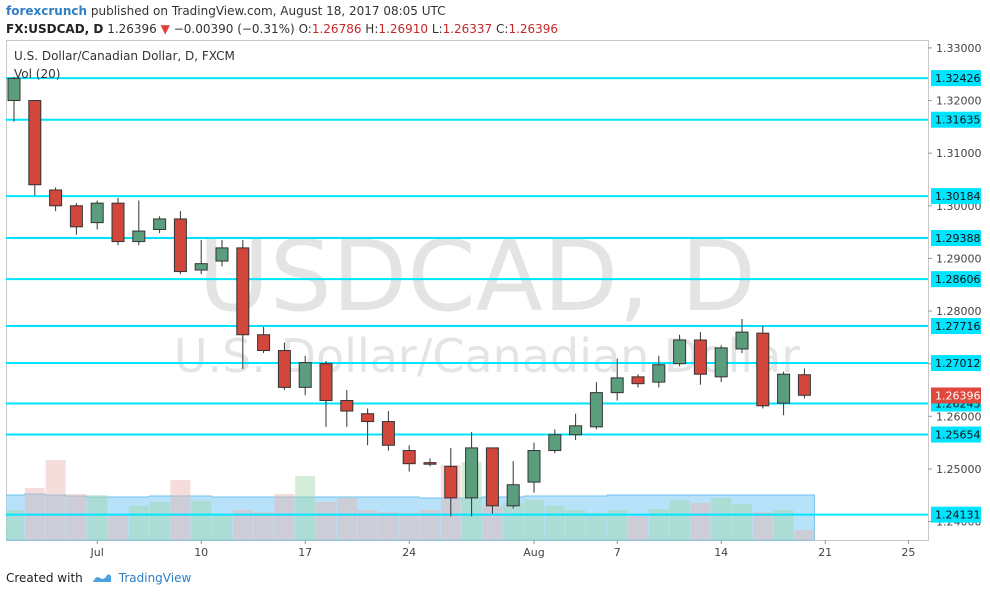 The image size is (990, 596). Describe the element at coordinates (825, 552) in the screenshot. I see `x-tick-label: 21` at that location.